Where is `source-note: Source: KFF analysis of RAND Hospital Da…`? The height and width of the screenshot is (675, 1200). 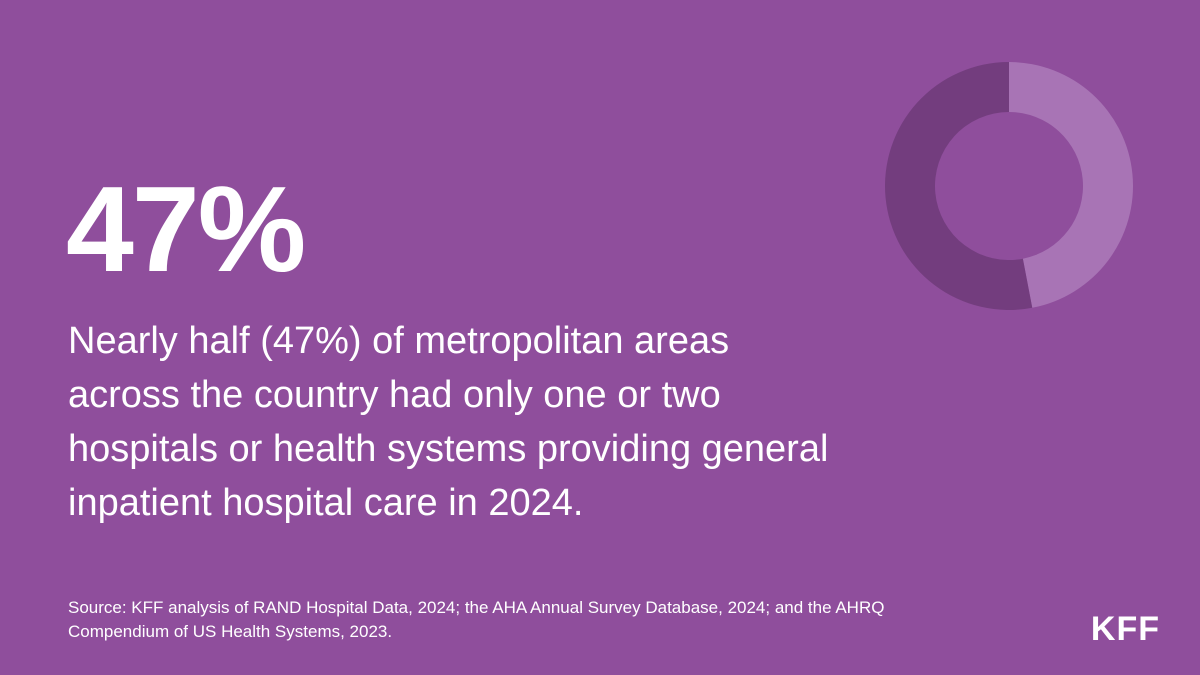
source-note: Source: KFF analysis of RAND Hospital Da… is located at coordinates (476, 619).